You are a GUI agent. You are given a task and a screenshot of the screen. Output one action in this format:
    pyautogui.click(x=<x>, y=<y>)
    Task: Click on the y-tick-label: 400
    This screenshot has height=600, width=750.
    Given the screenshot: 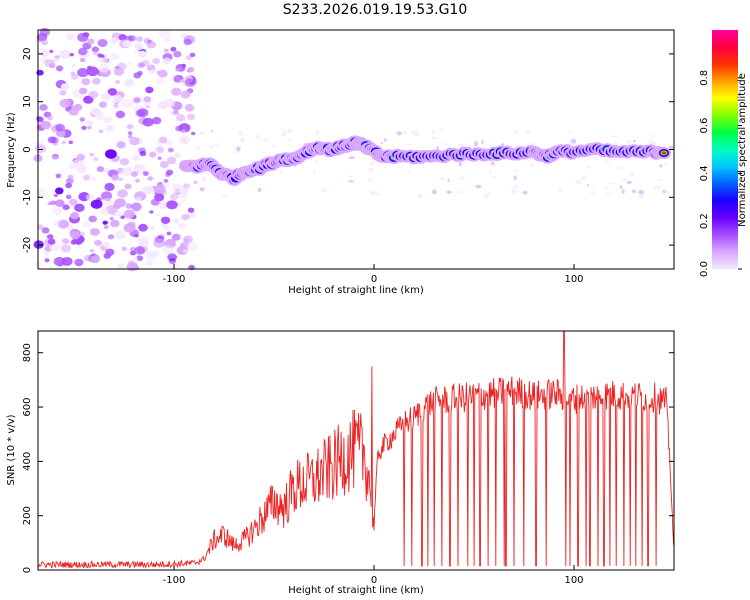 What is the action you would take?
    pyautogui.click(x=27, y=461)
    